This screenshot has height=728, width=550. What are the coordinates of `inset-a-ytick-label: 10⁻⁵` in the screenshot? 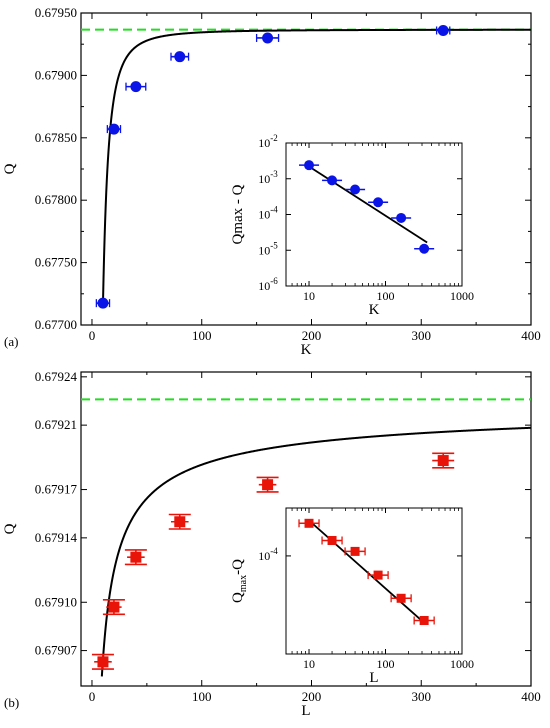 It's located at (268, 248).